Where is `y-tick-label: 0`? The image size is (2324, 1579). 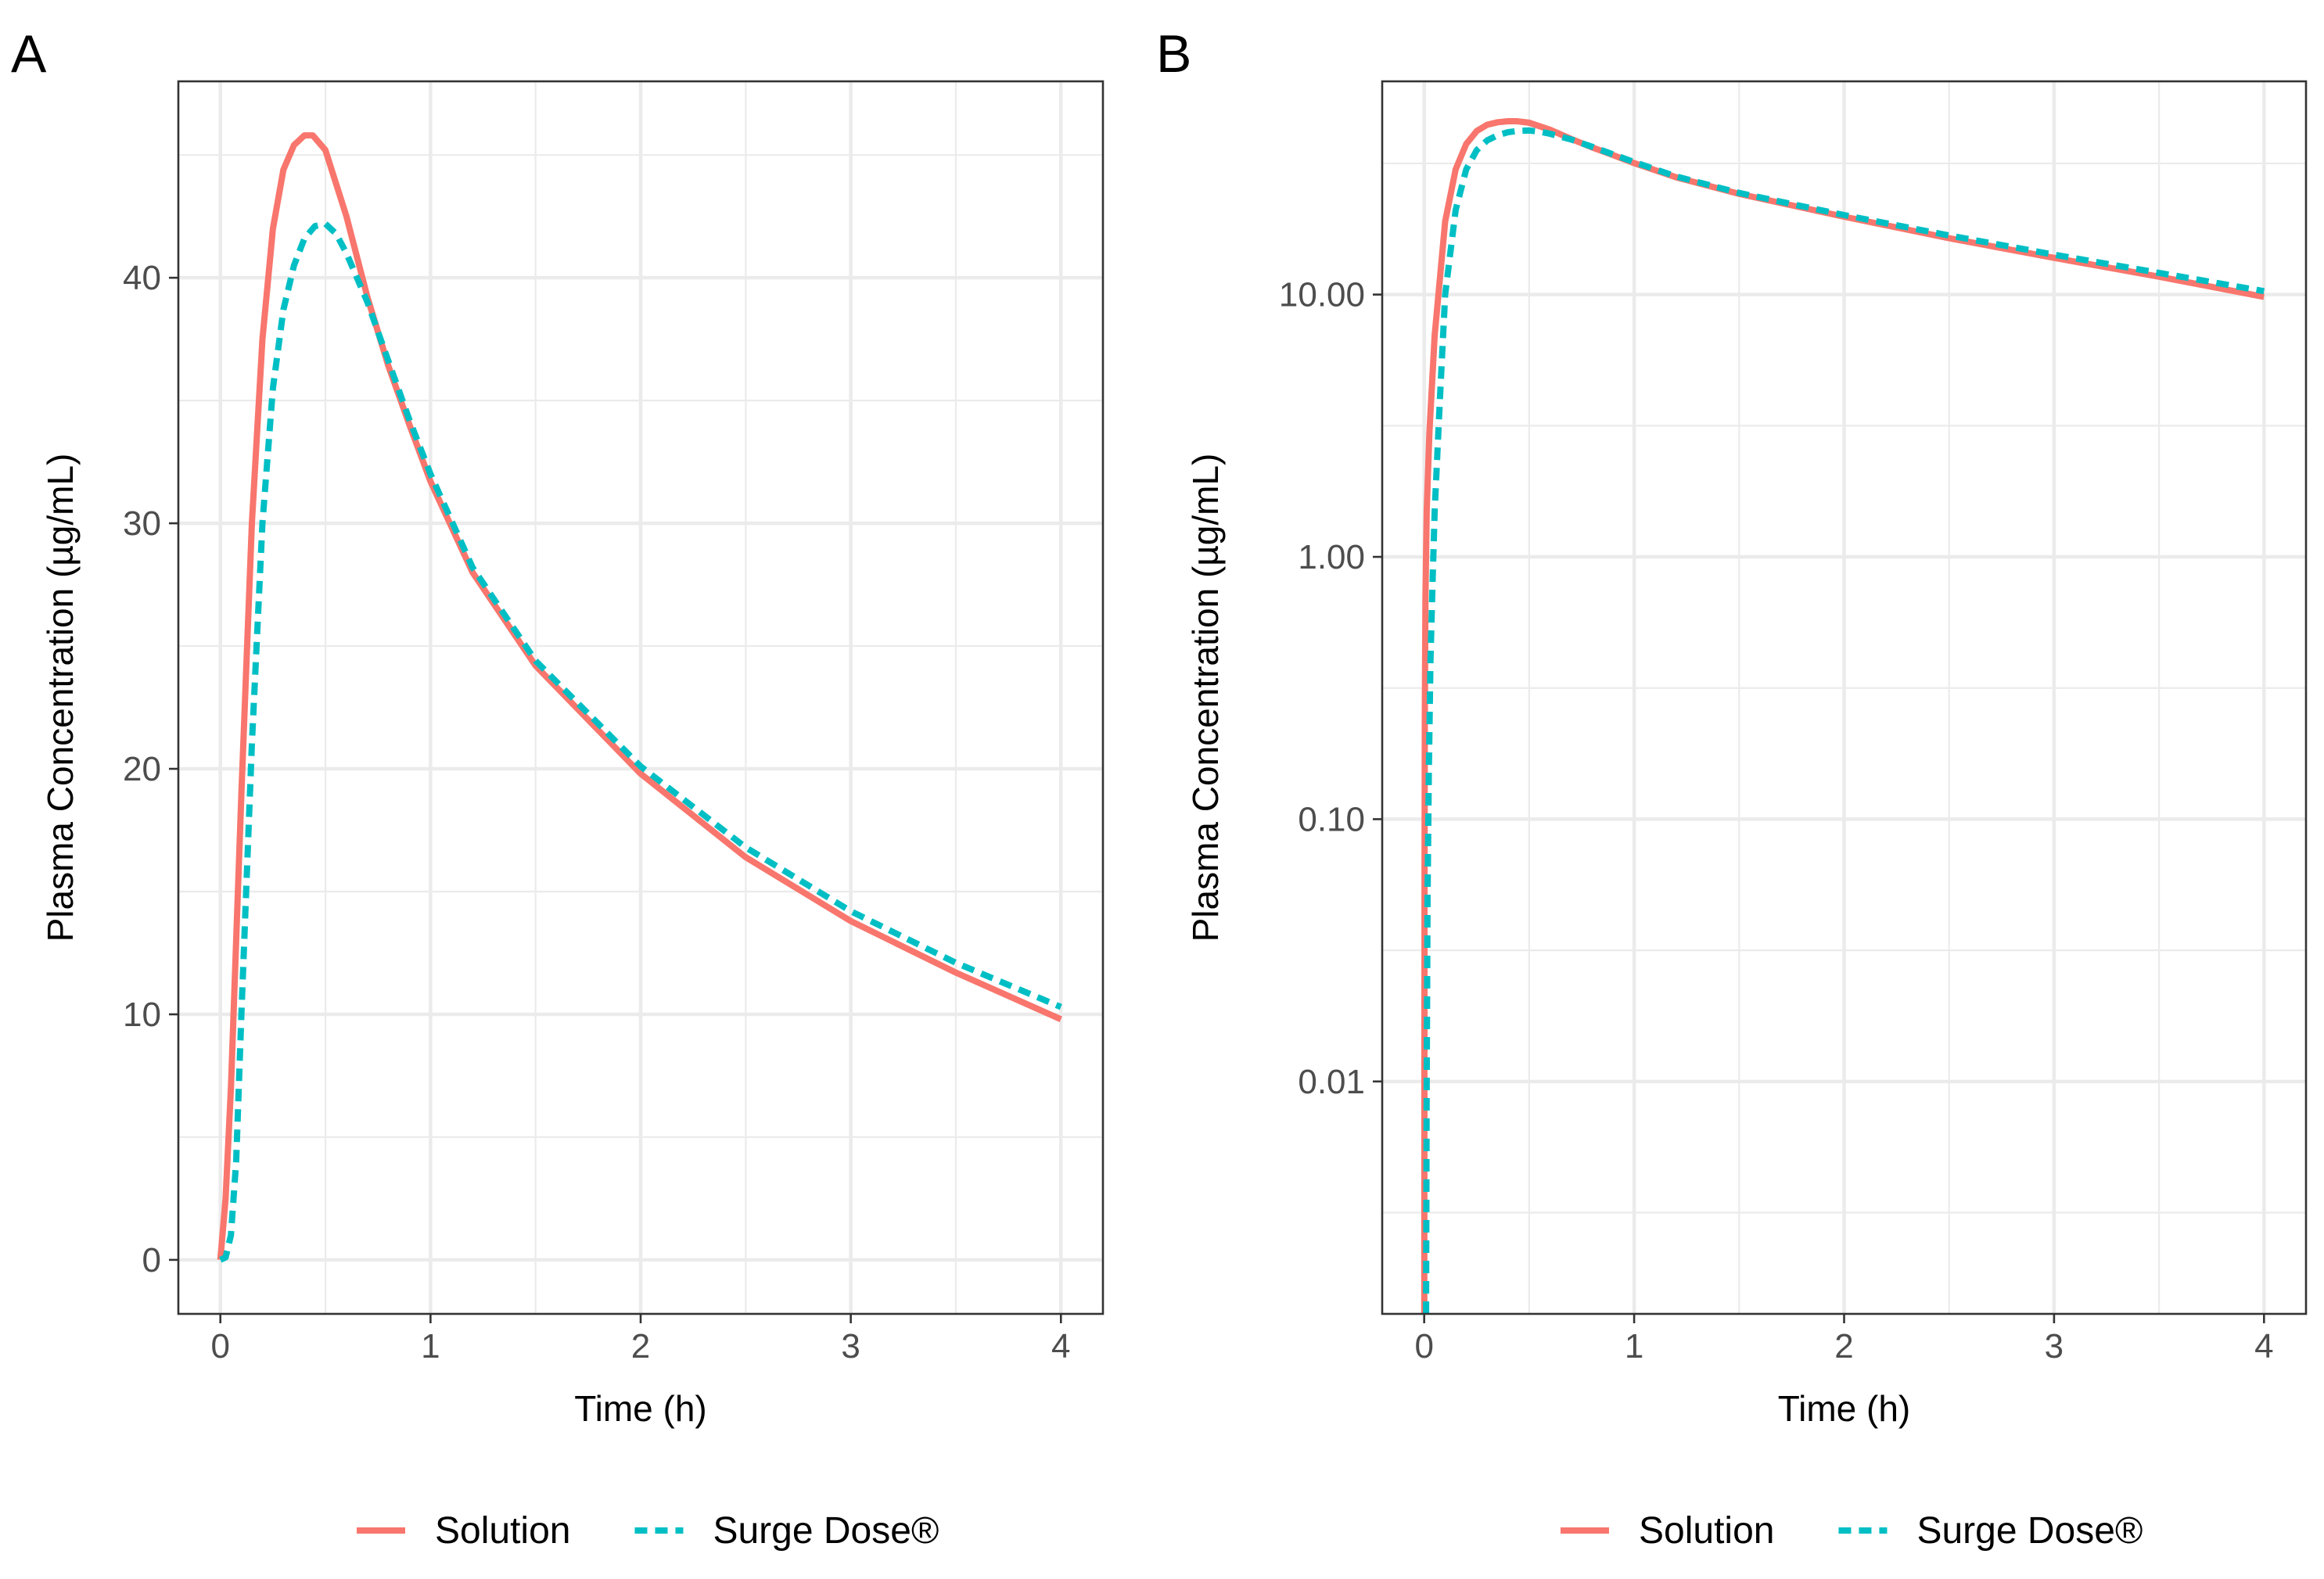 y-tick-label: 0 is located at coordinates (151, 1260).